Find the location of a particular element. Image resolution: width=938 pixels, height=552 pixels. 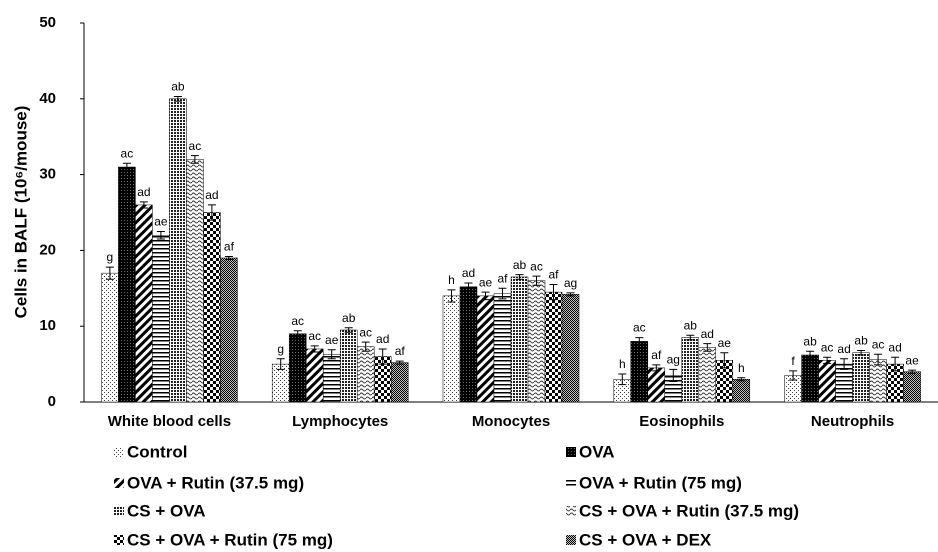

legend-label: CS + OVA is located at coordinates (166, 510).